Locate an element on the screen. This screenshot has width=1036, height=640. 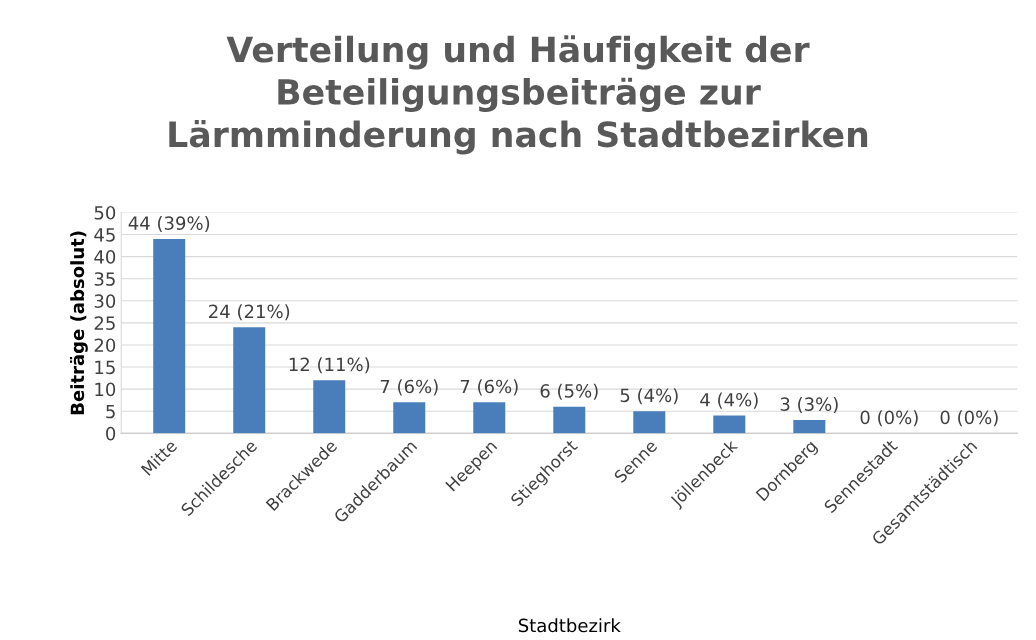
y-tick-label: 40 is located at coordinates (105, 257).